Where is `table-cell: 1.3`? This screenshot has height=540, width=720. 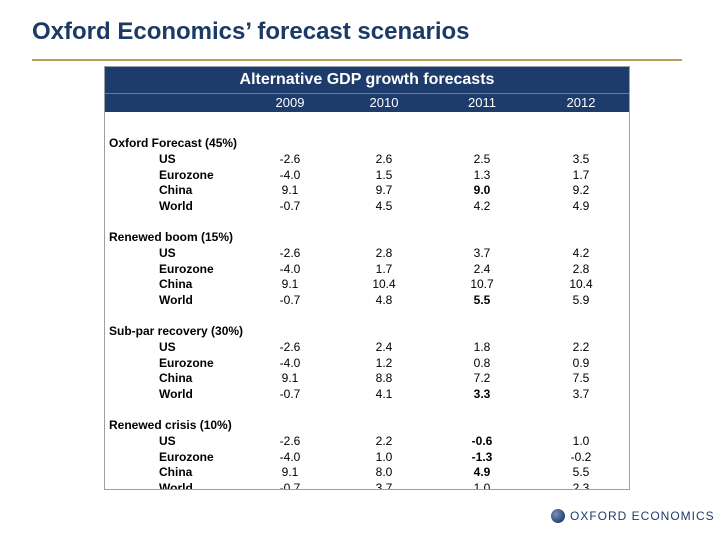 table-cell: 1.3 is located at coordinates (482, 174).